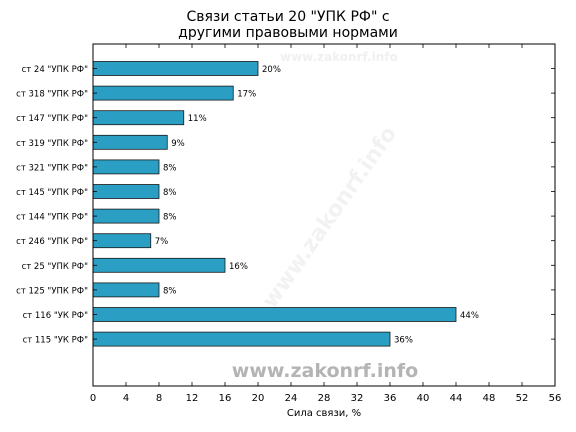 This screenshot has height=432, width=576. What do you see at coordinates (238, 267) in the screenshot?
I see `value-label: 16%` at bounding box center [238, 267].